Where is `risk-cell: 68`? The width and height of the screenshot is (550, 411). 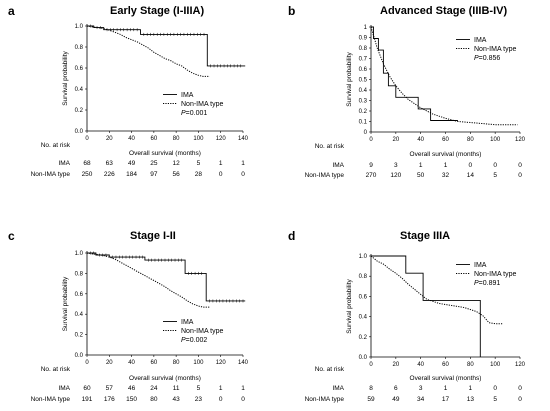 risk-cell: 68 is located at coordinates (87, 163).